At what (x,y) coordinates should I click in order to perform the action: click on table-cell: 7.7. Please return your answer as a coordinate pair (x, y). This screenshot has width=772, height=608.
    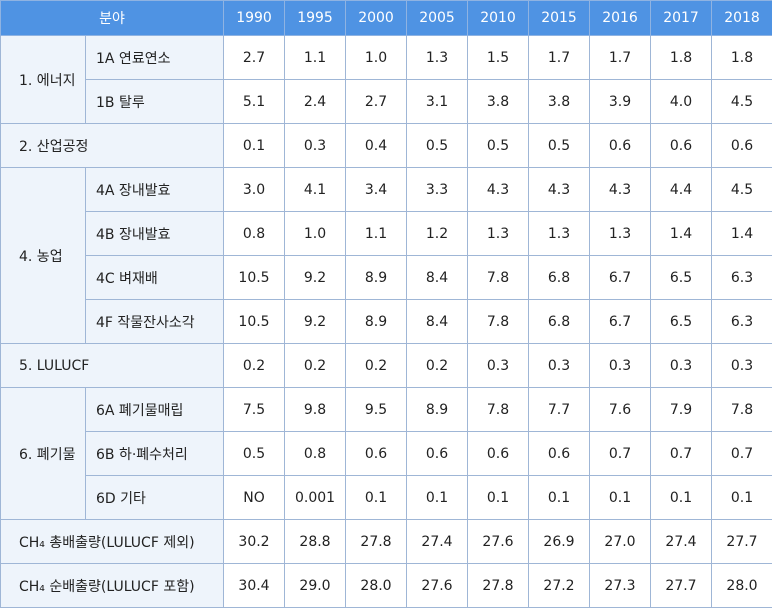
    Looking at the image, I should click on (559, 410).